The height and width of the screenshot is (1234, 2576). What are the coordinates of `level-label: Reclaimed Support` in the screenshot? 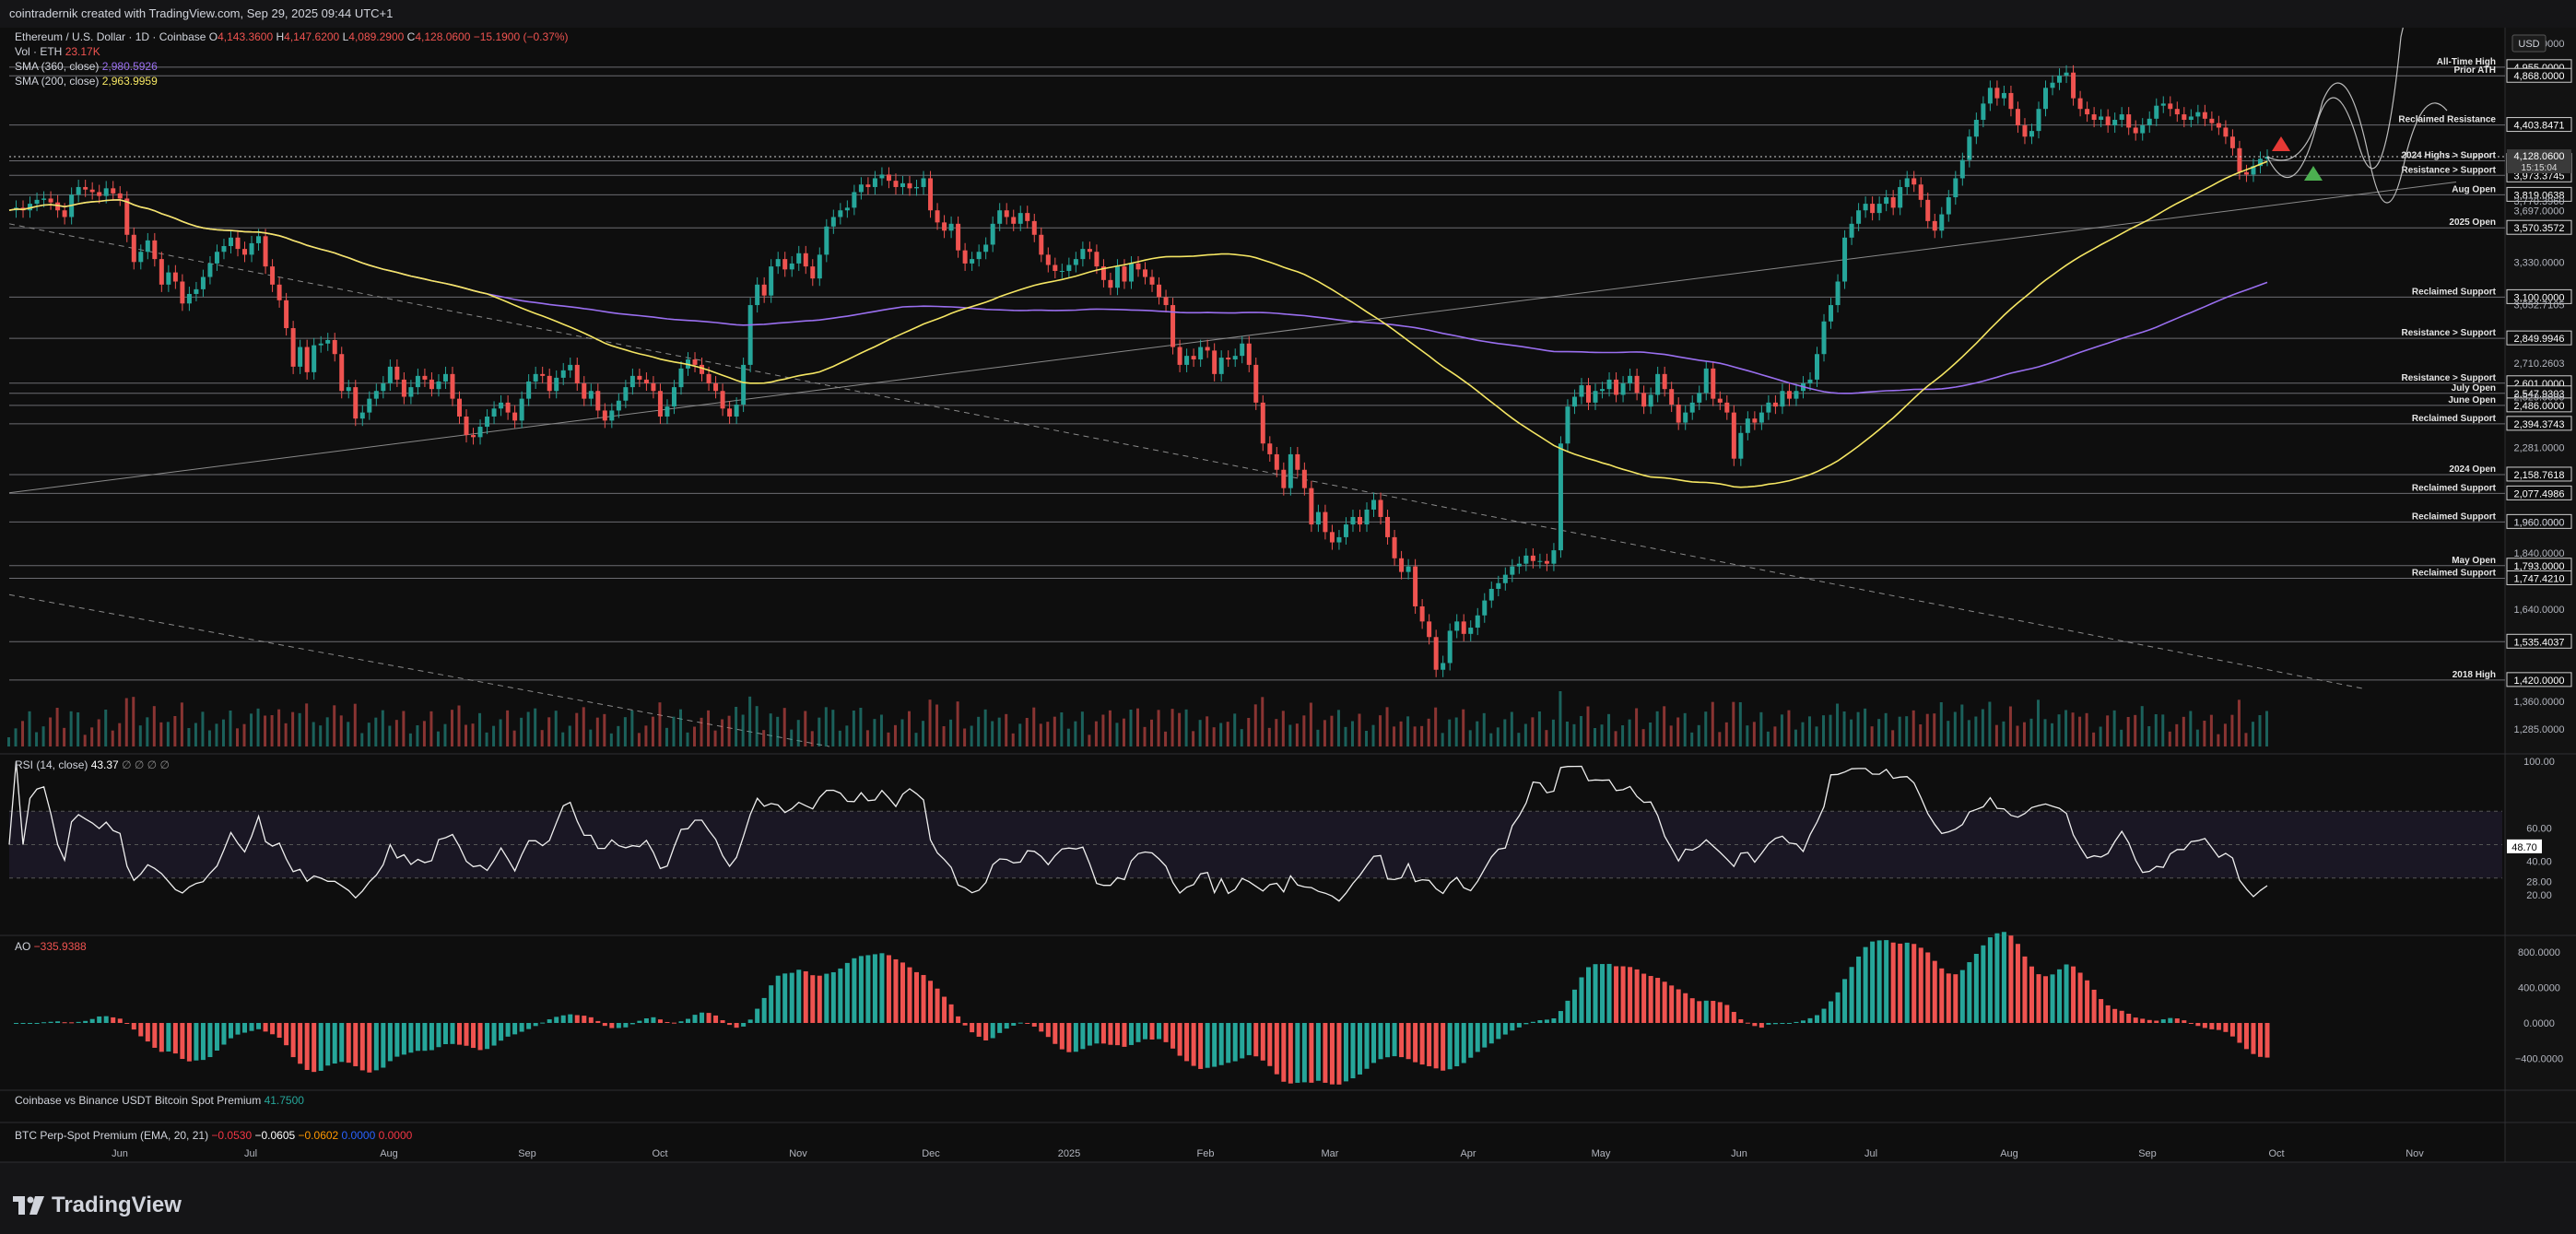 It's located at (2454, 488).